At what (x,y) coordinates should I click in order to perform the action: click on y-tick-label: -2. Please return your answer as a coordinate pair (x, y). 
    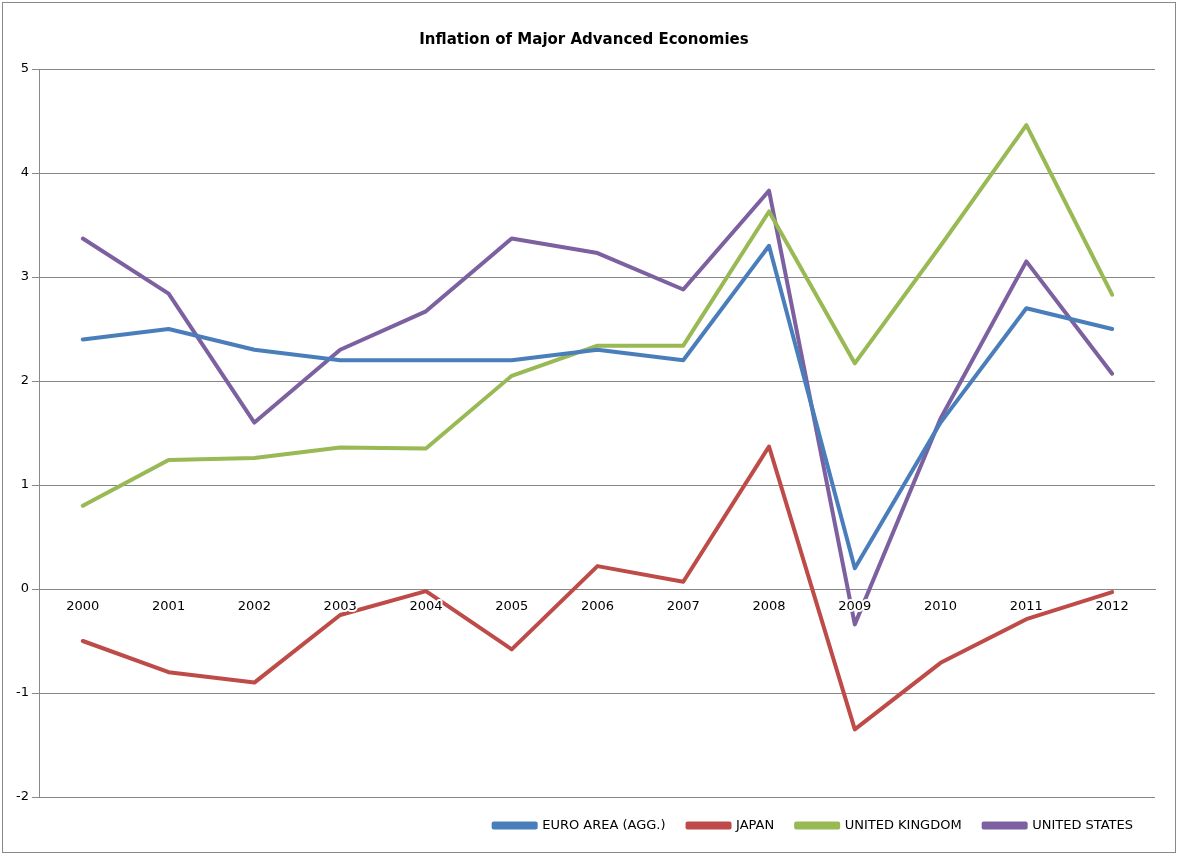
    Looking at the image, I should click on (22, 796).